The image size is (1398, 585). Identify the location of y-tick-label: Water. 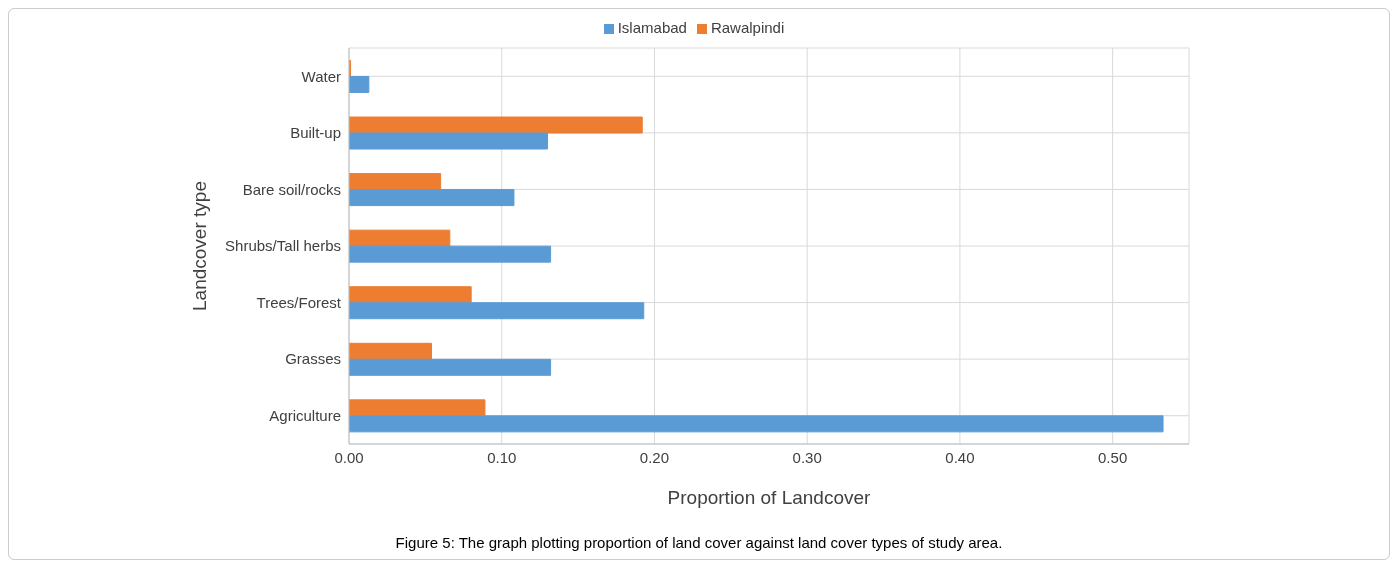
(321, 76).